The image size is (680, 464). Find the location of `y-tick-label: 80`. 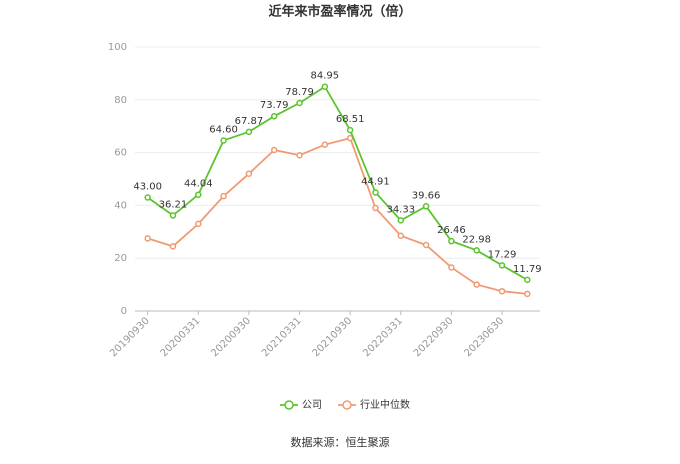

y-tick-label: 80 is located at coordinates (120, 100).